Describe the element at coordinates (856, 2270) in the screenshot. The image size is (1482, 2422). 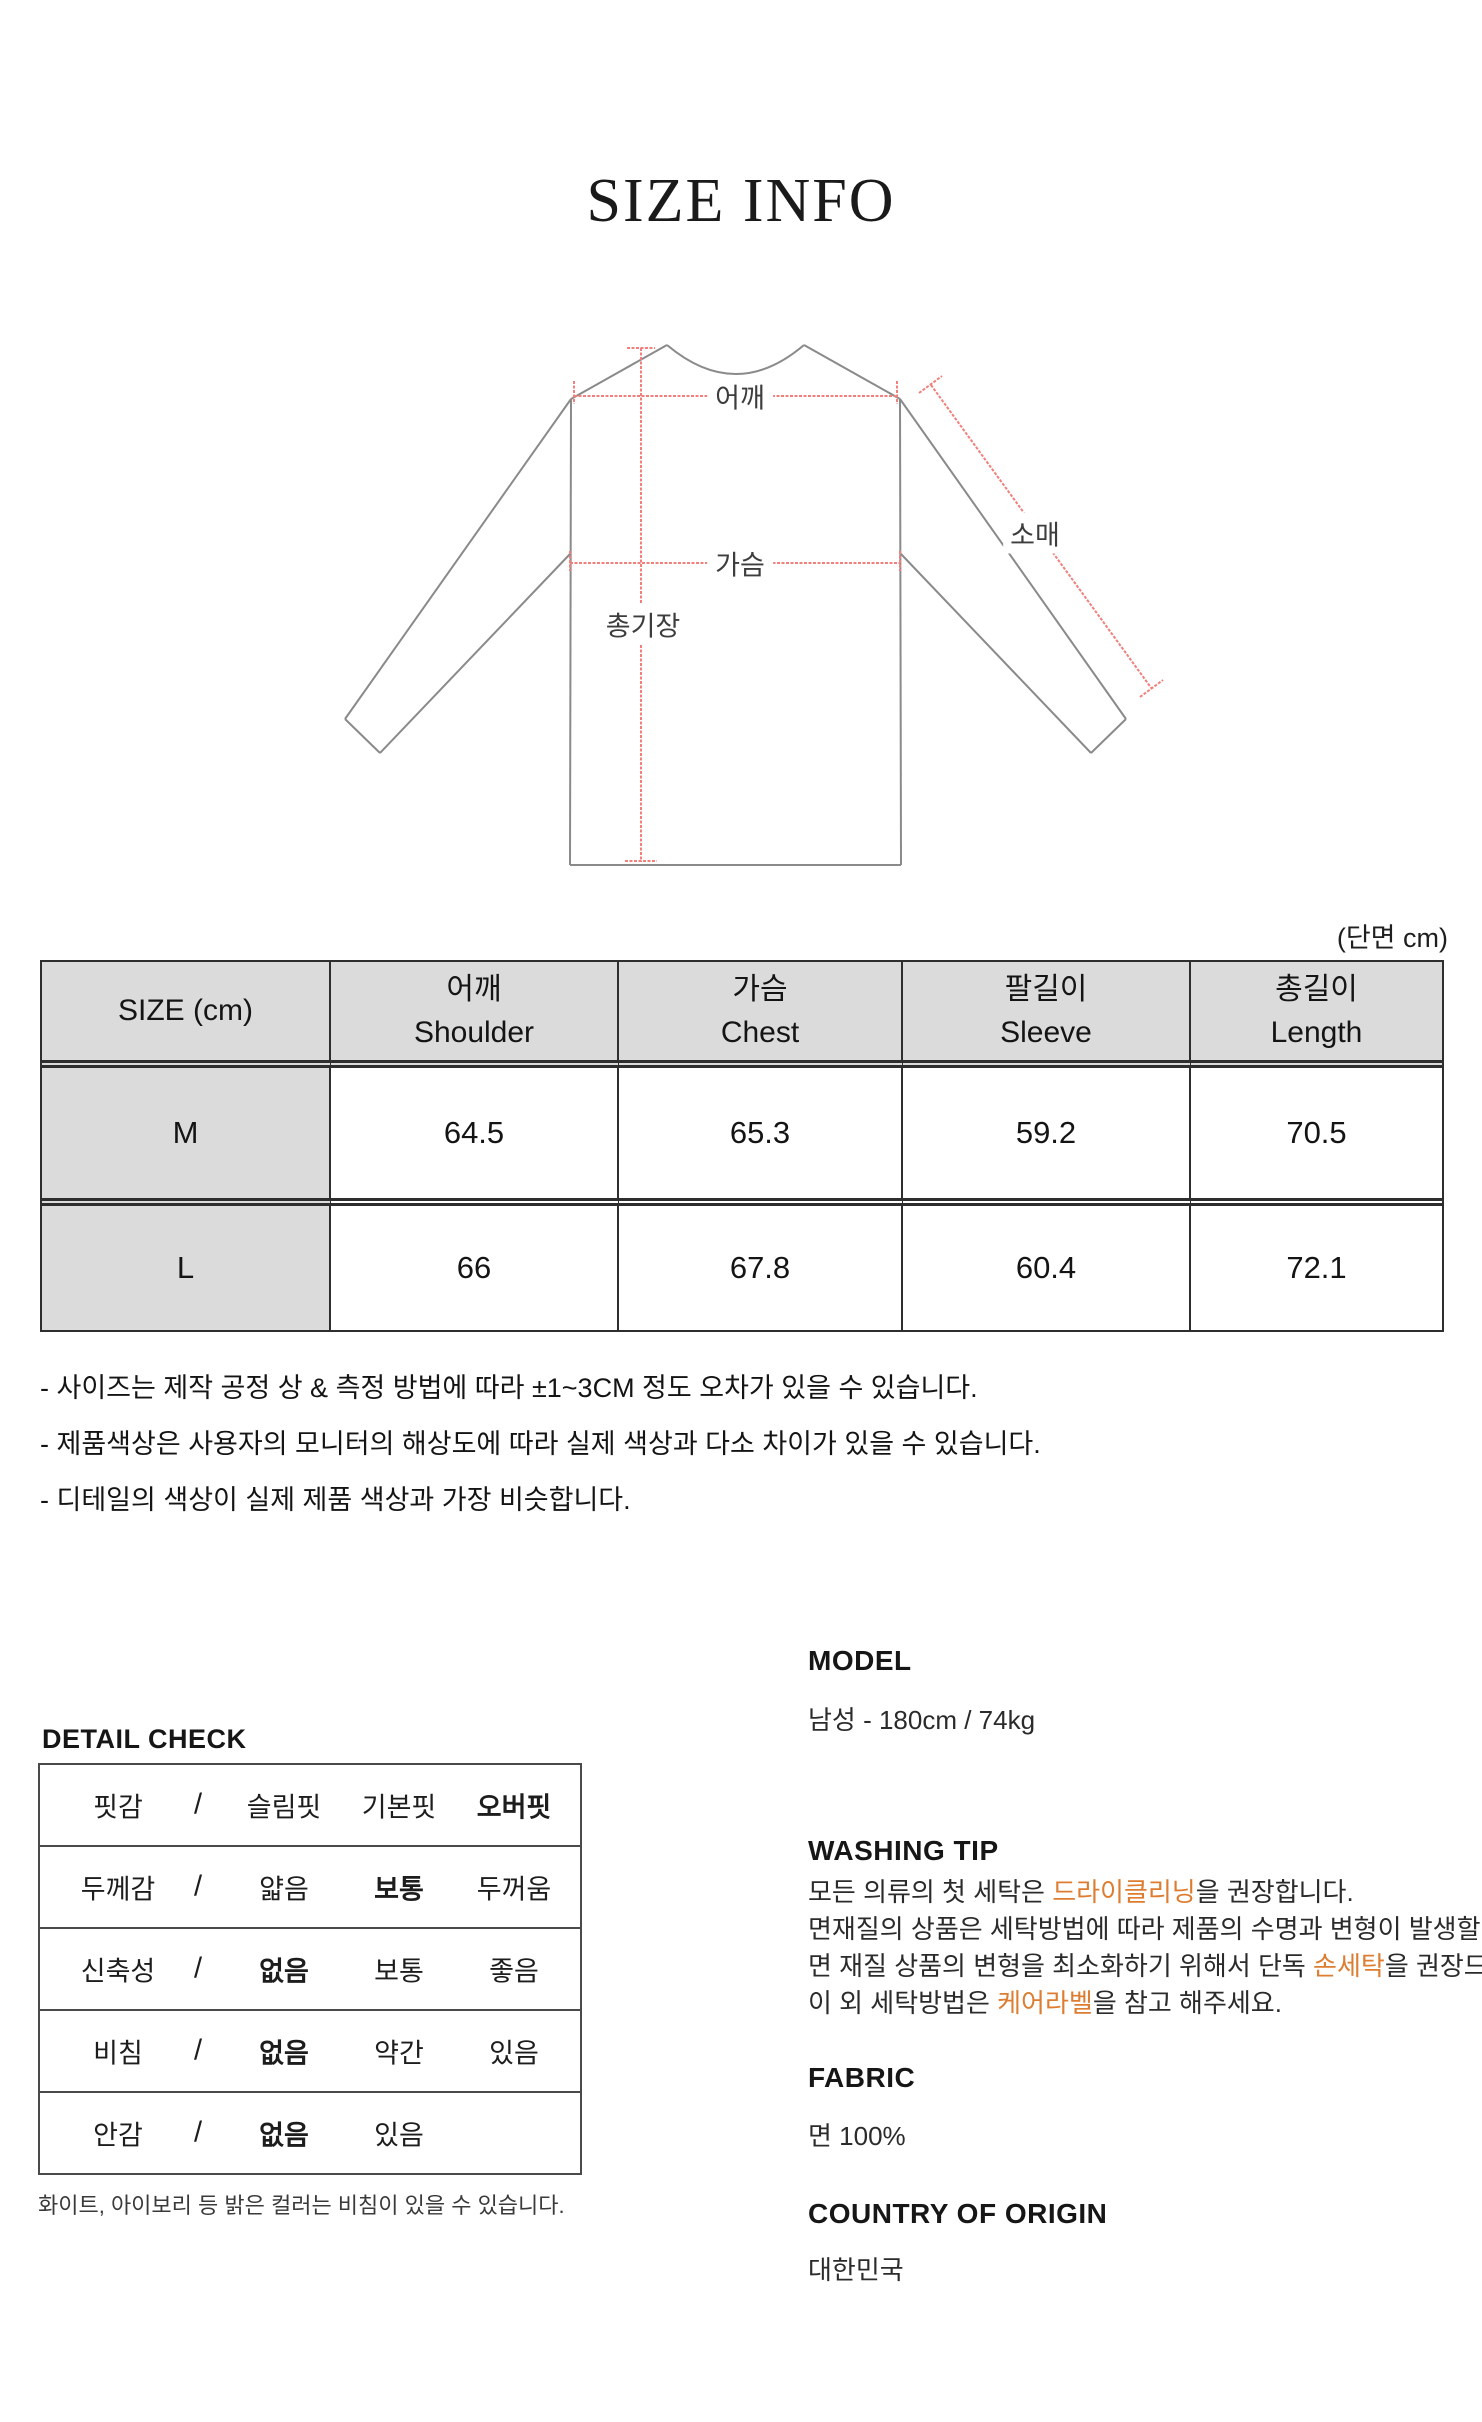
I see `origin-info: 대한민국` at that location.